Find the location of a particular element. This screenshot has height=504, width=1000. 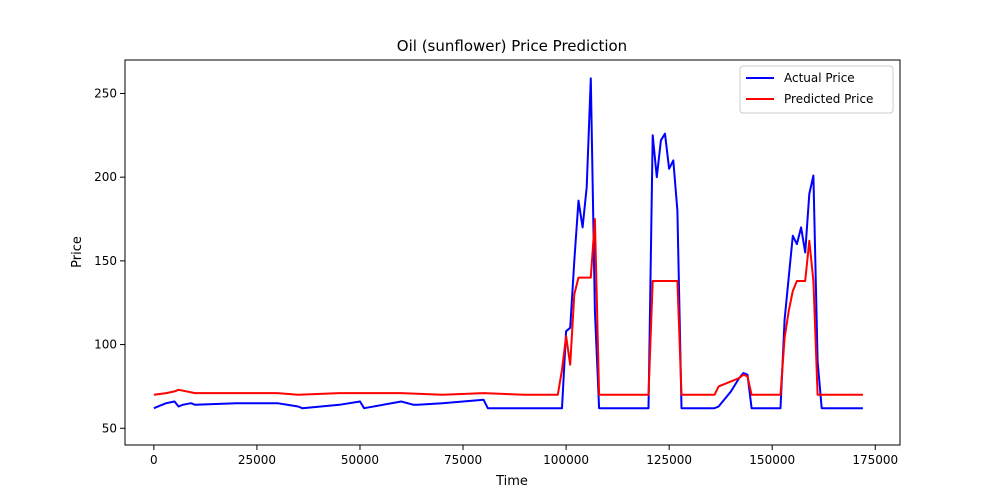

x-tick-label: 125000 is located at coordinates (669, 460).